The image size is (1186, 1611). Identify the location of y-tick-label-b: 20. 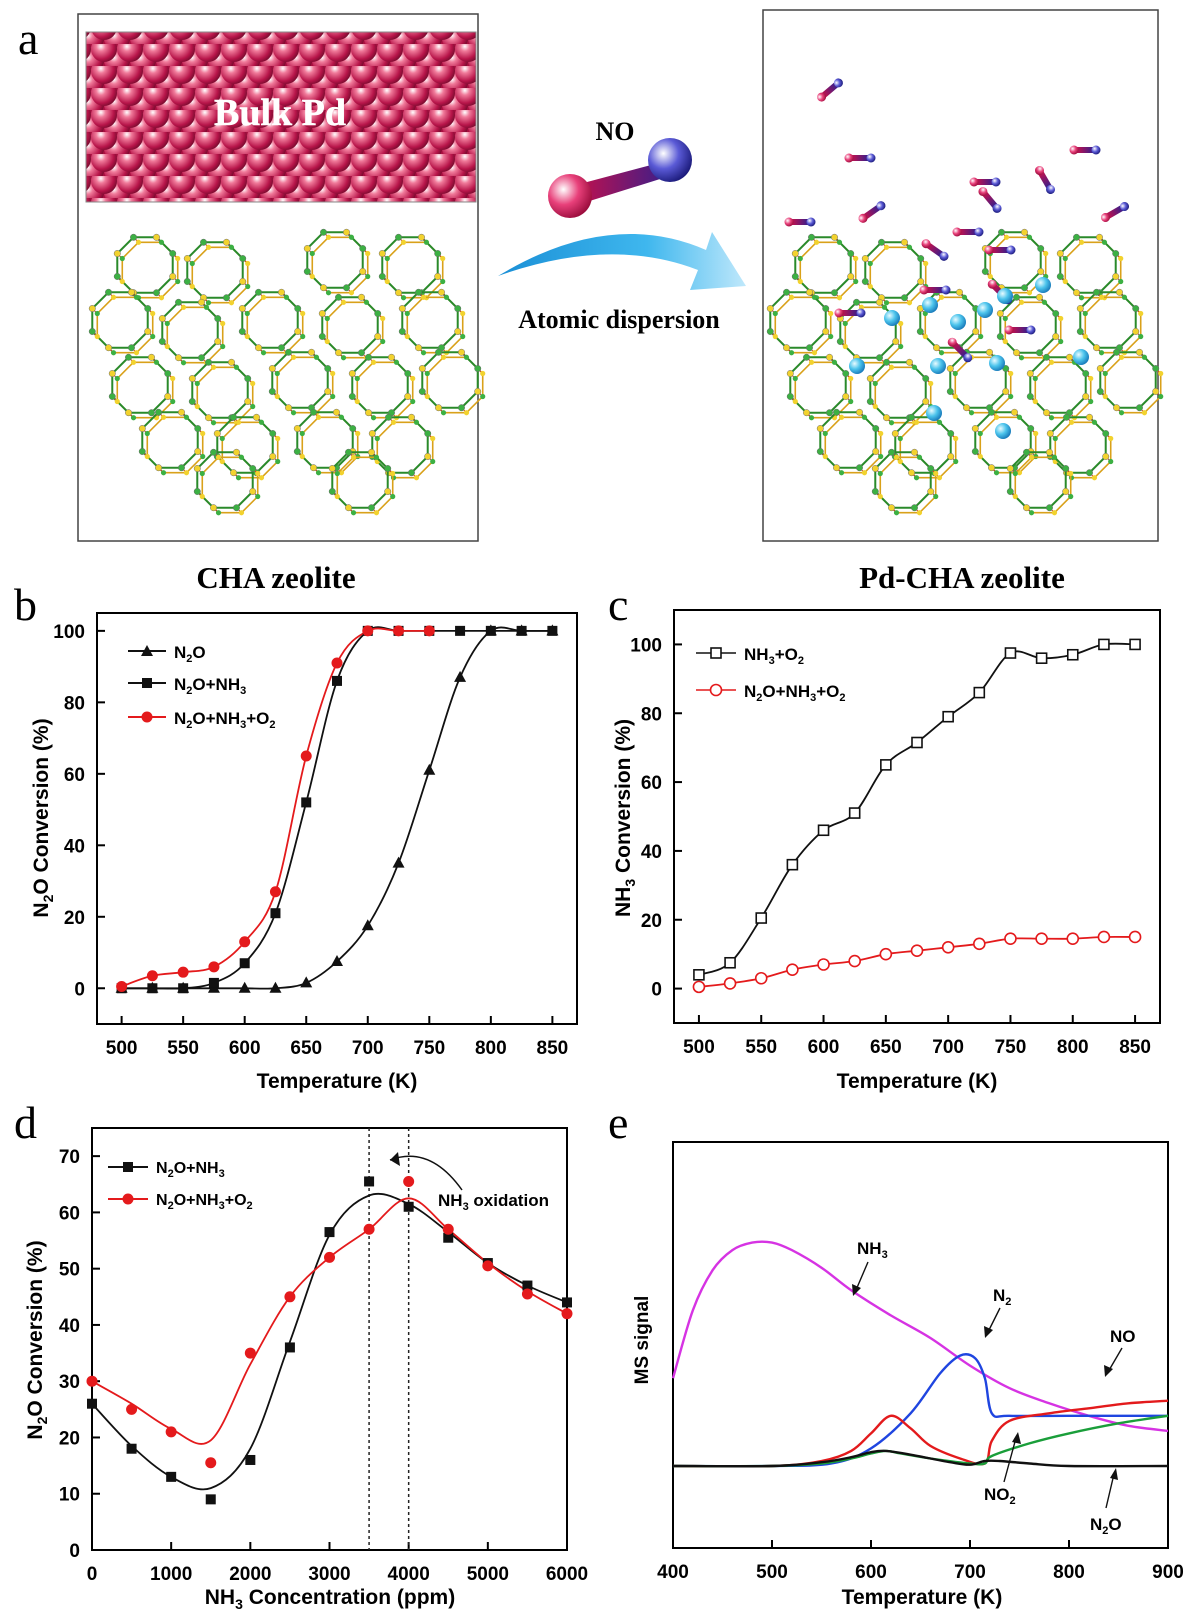
(74, 918).